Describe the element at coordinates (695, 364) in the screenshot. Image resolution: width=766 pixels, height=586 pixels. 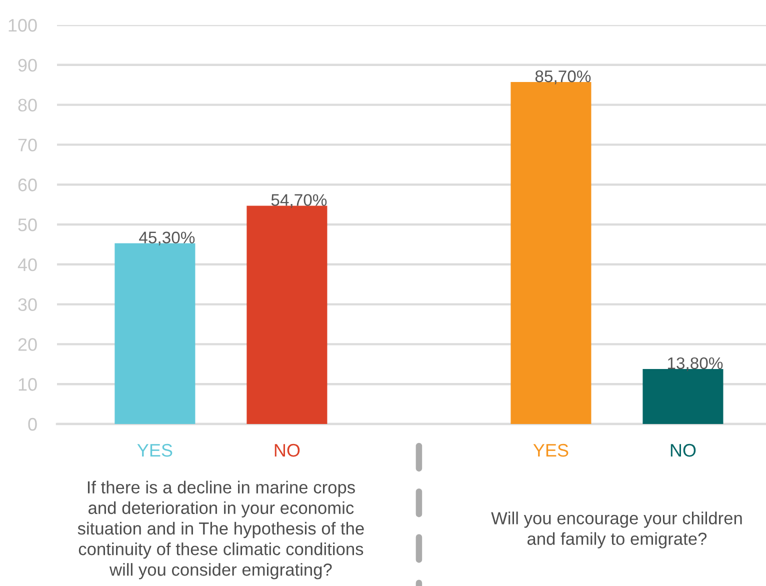
I see `data-label: 13,80%` at that location.